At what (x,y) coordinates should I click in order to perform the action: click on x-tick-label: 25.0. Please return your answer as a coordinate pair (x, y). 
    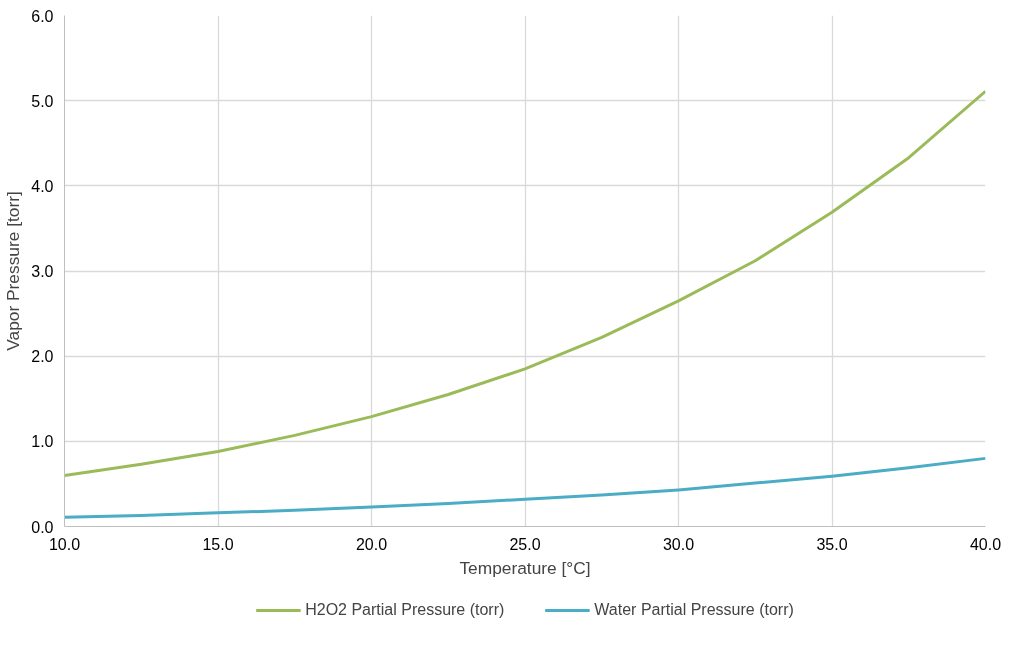
    Looking at the image, I should click on (525, 544).